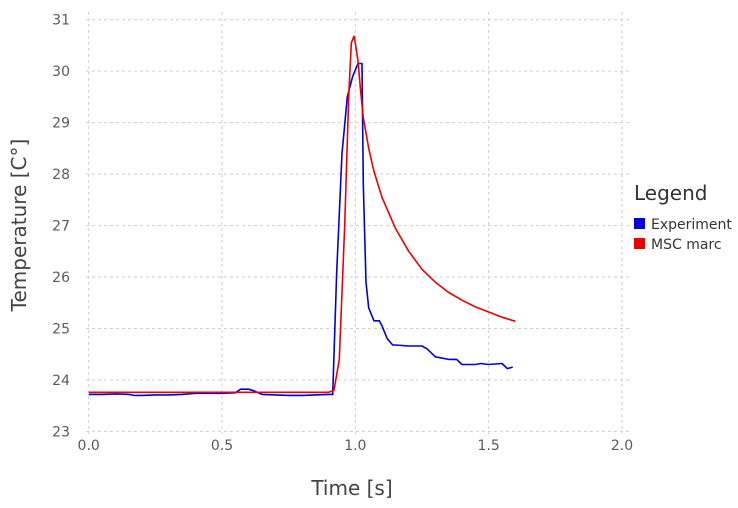  Describe the element at coordinates (61, 21) in the screenshot. I see `y-tick-label: 31` at that location.